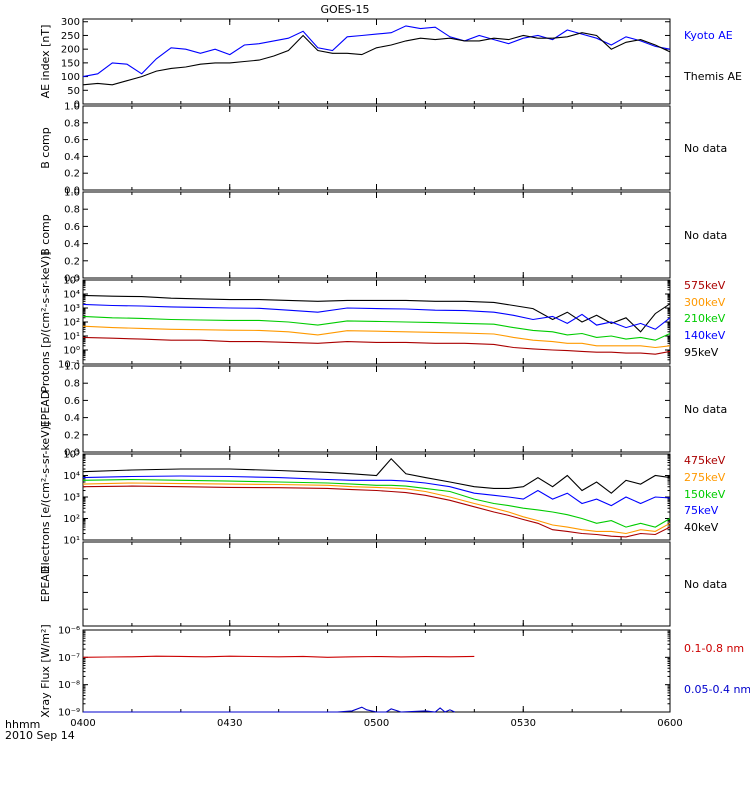 The image size is (750, 800). What do you see at coordinates (22, 724) in the screenshot?
I see `time-axis-label: hhmm` at bounding box center [22, 724].